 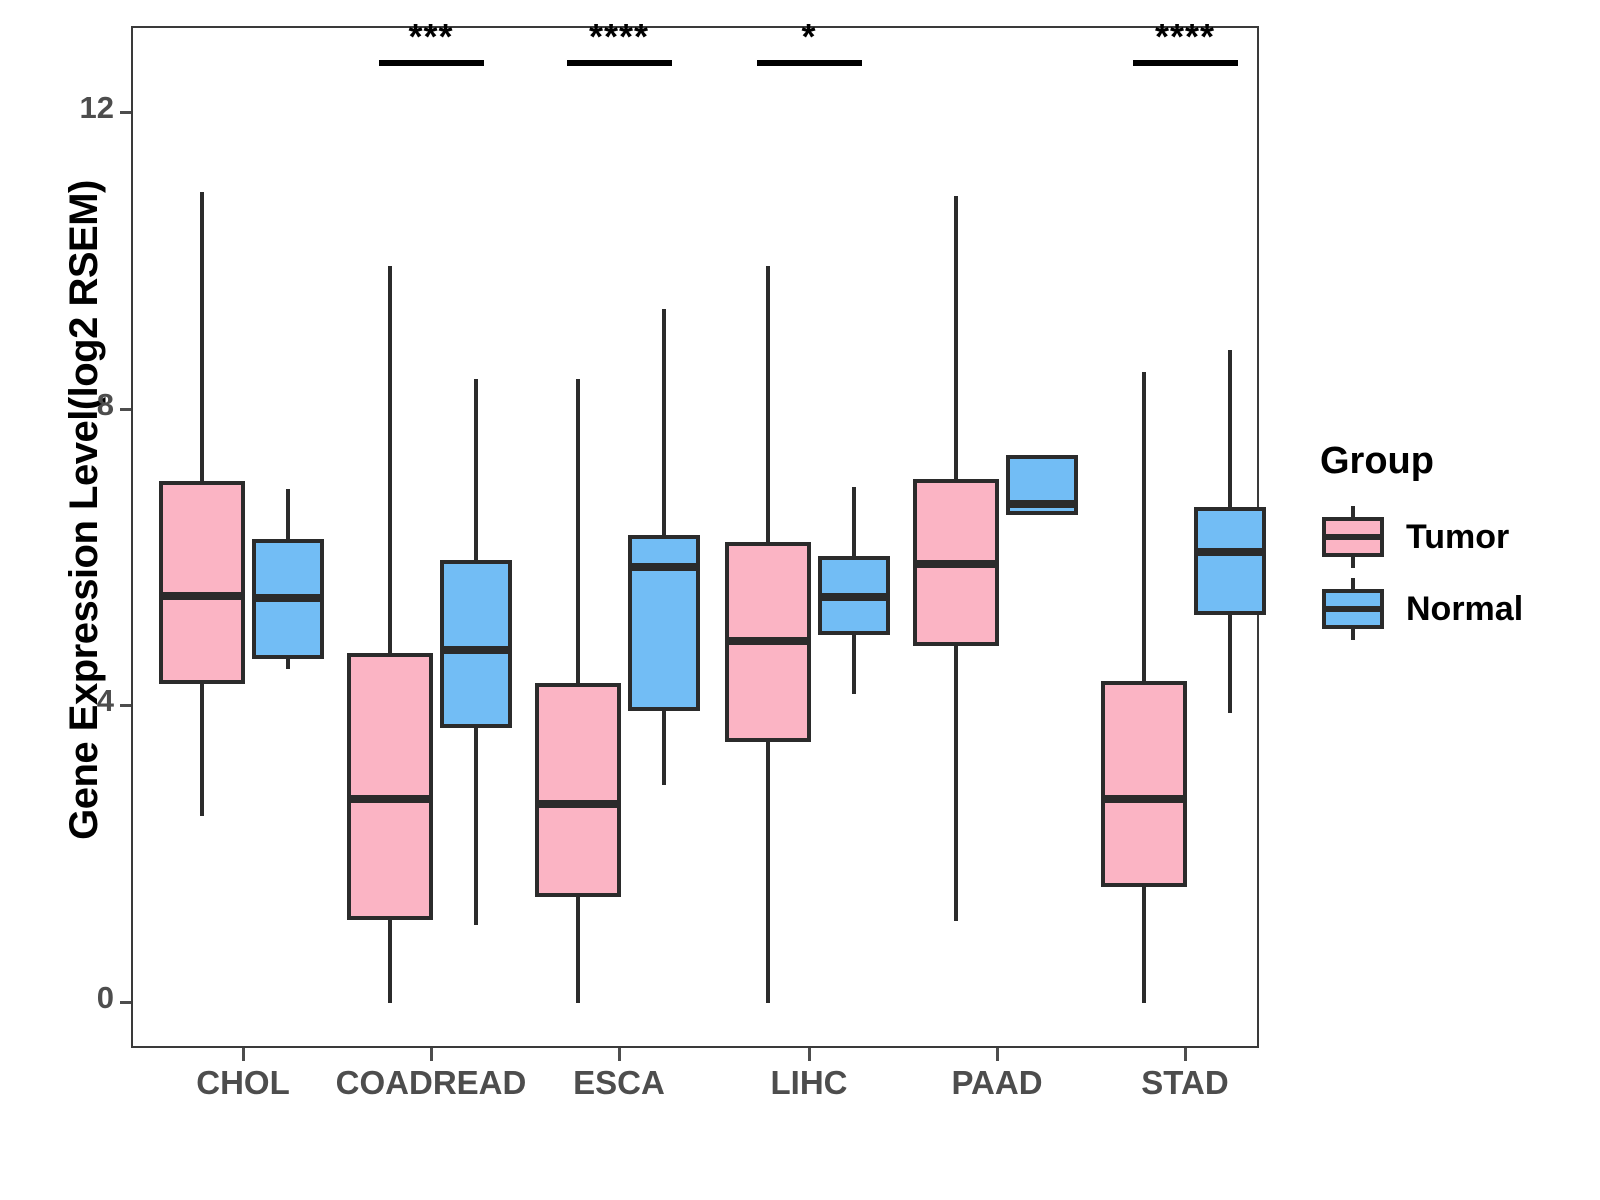 I want to click on significance-bar-lihc, so click(x=809, y=63).